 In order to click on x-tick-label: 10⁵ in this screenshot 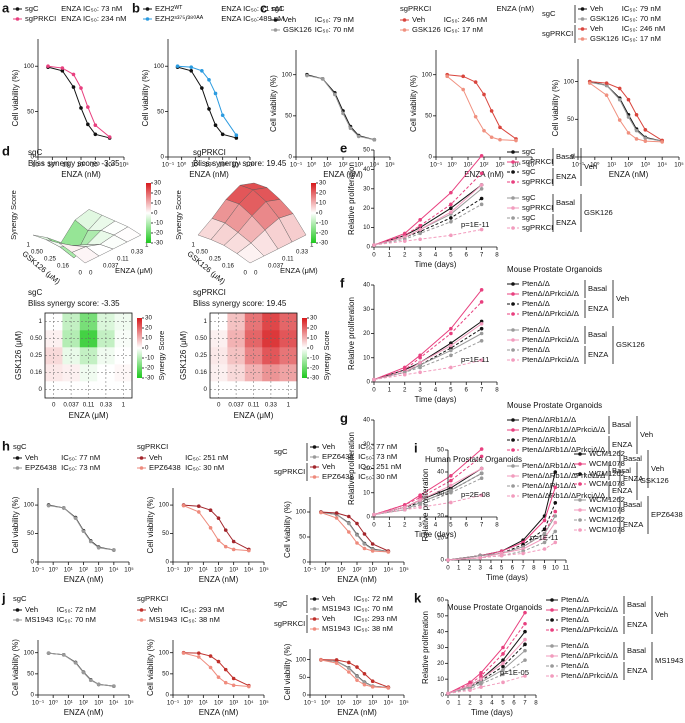, I will do `click(532, 165)`.